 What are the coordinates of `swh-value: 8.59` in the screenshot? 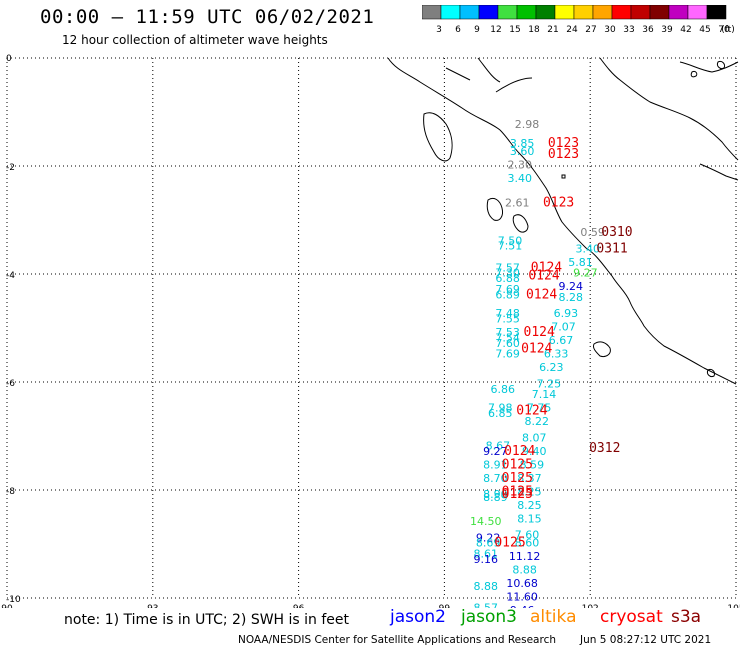 It's located at (532, 464).